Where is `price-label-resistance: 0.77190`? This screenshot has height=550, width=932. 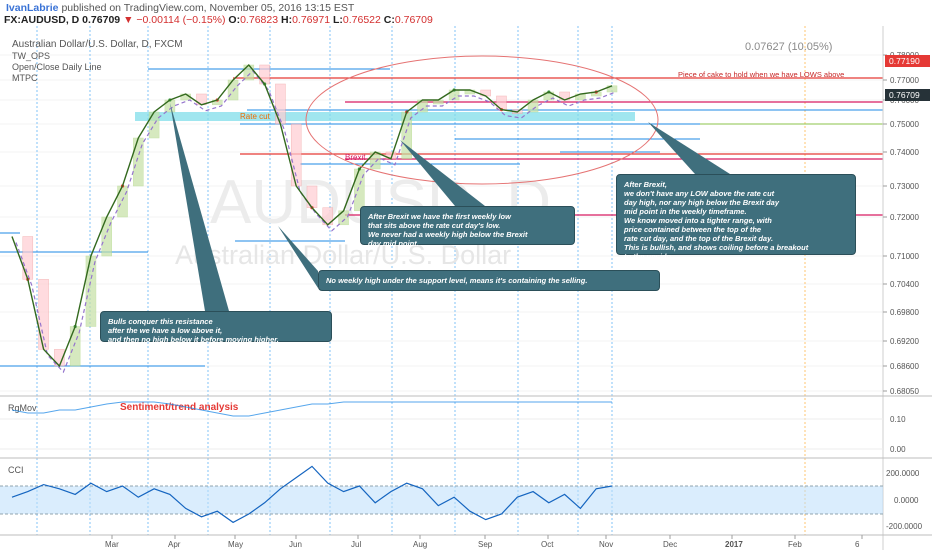
price-label-resistance: 0.77190 is located at coordinates (904, 61).